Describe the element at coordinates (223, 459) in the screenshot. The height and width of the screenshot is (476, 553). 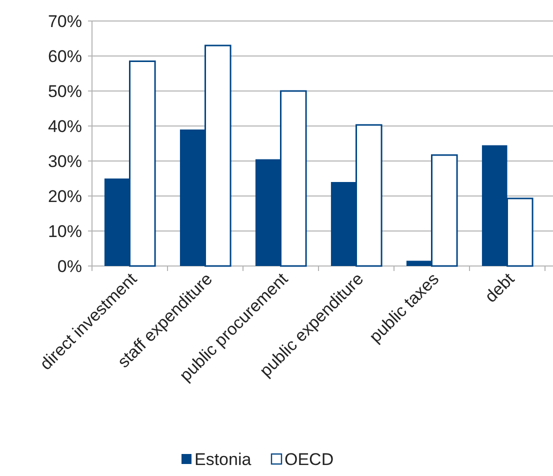
I see `legend-label: Estonia` at that location.